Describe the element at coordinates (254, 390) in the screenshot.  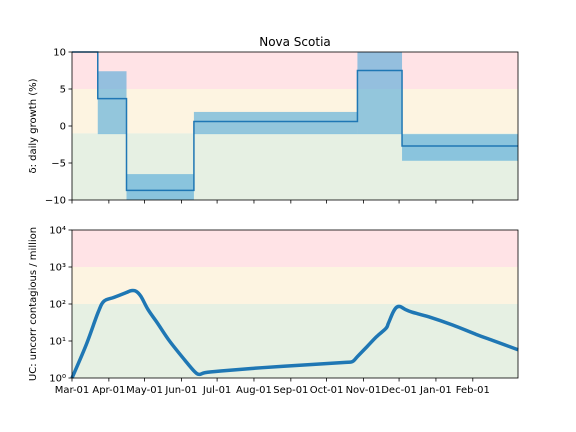
I see `contagious-x-tick-label: Aug-01` at that location.